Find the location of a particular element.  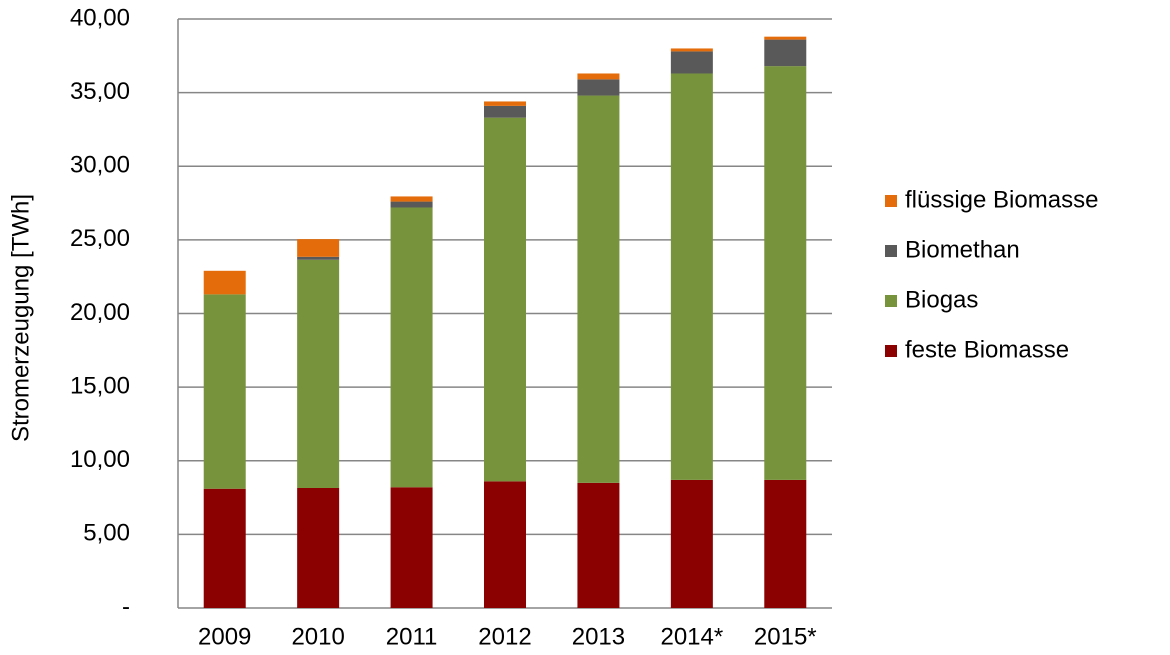

legend-label: Biogas is located at coordinates (941, 299).